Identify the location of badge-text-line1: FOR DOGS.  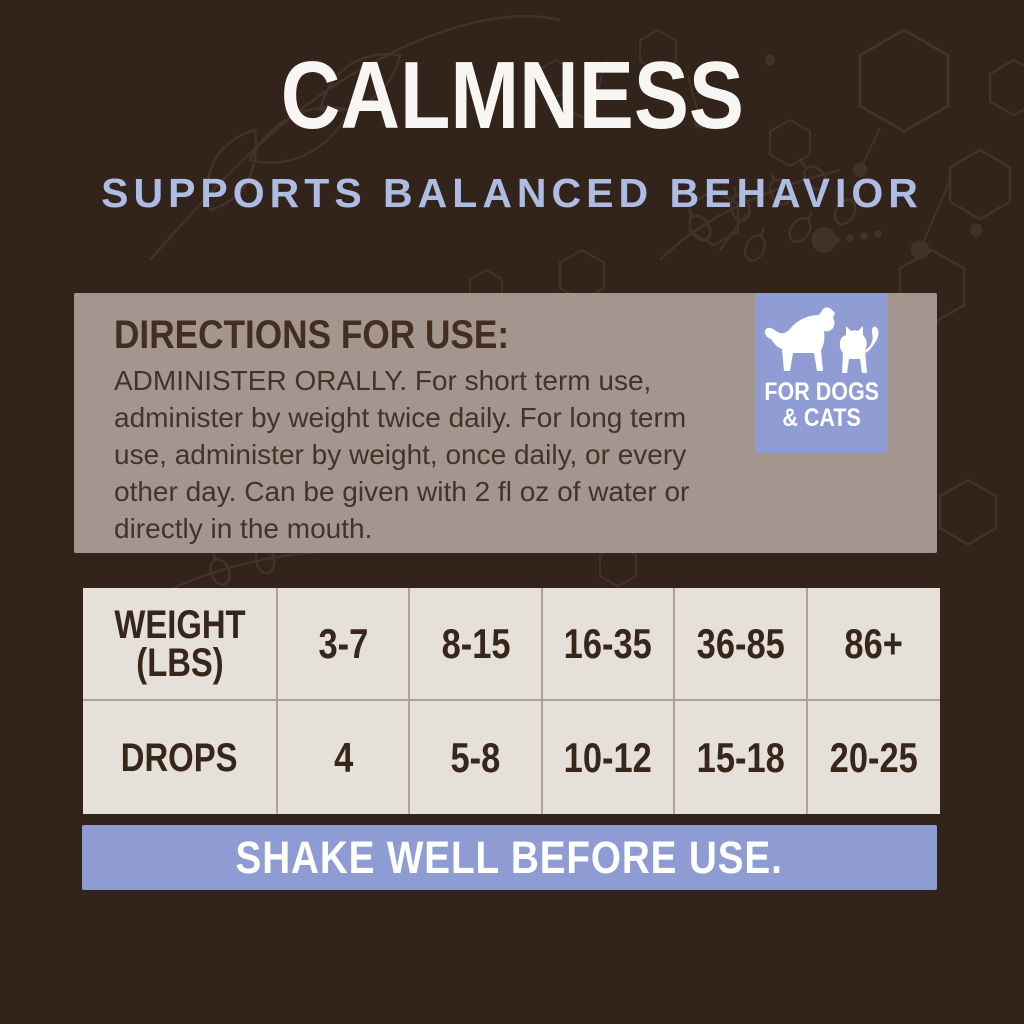
(821, 392).